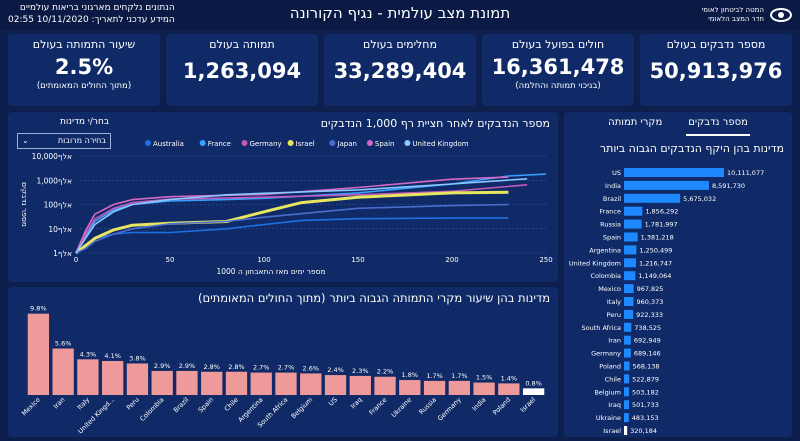  I want to click on category-label: Spain, so click(206, 405).